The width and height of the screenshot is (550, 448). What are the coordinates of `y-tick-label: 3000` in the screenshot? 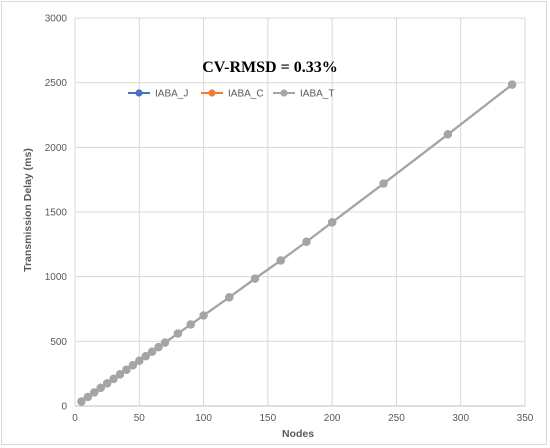 It's located at (56, 19).